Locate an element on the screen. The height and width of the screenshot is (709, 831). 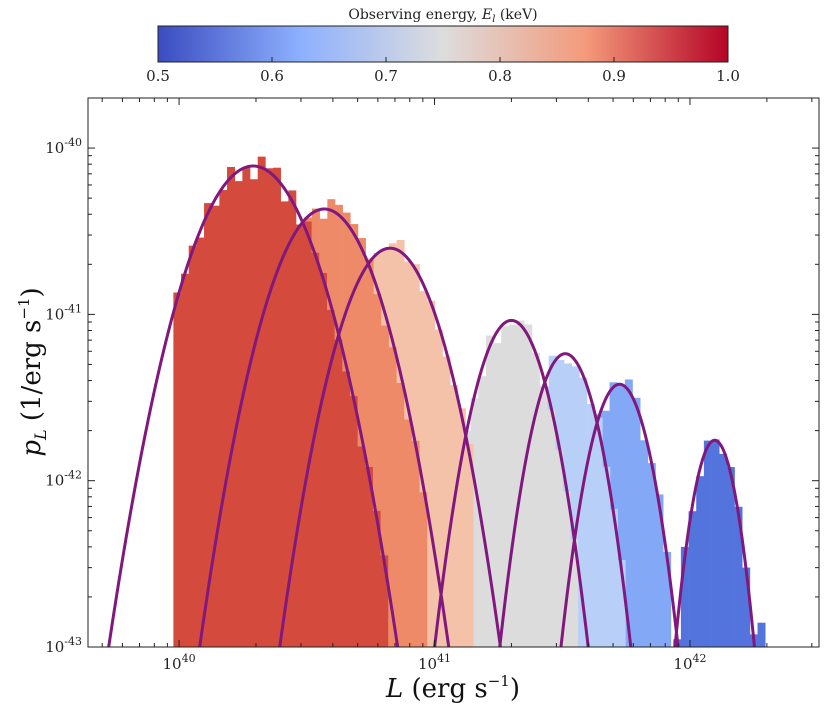
colorbar-tick-label: 0.5 is located at coordinates (158, 76).